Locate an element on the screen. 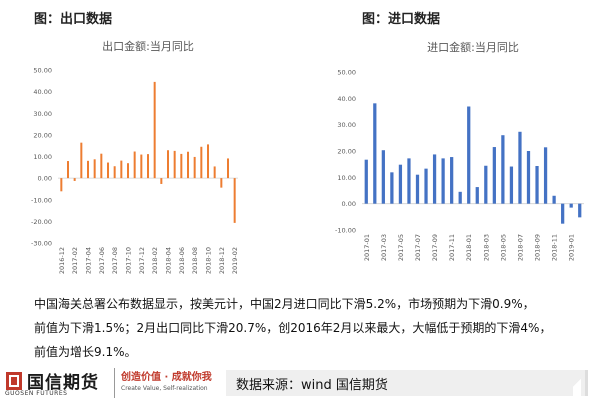  x-tick-label: 2017-10 is located at coordinates (129, 260).